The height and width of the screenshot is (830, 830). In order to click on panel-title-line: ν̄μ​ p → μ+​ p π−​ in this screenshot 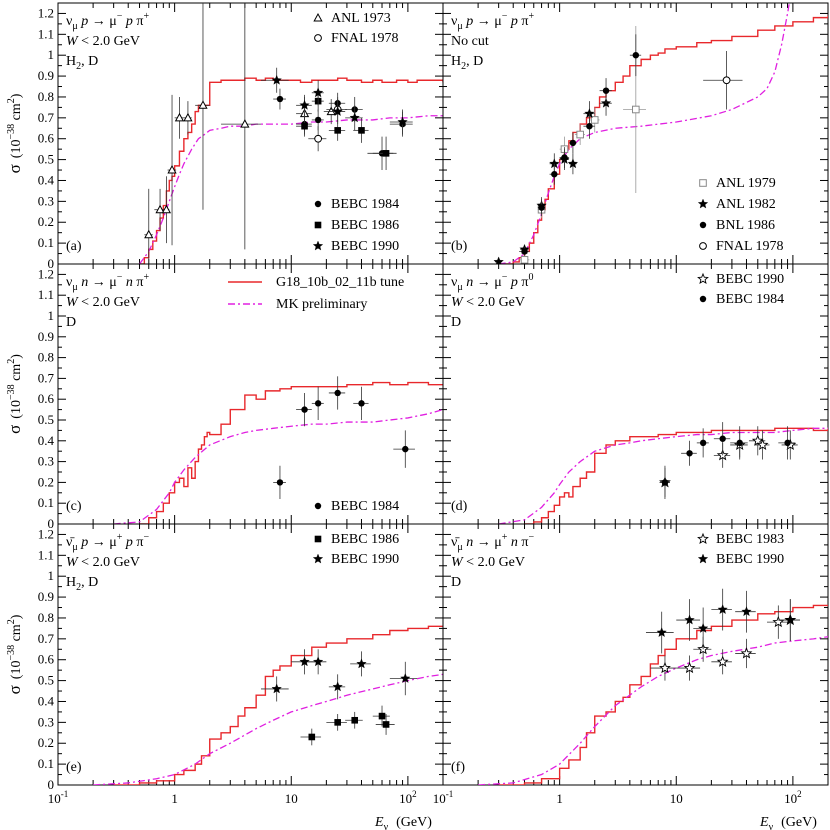, I will do `click(107, 542)`.